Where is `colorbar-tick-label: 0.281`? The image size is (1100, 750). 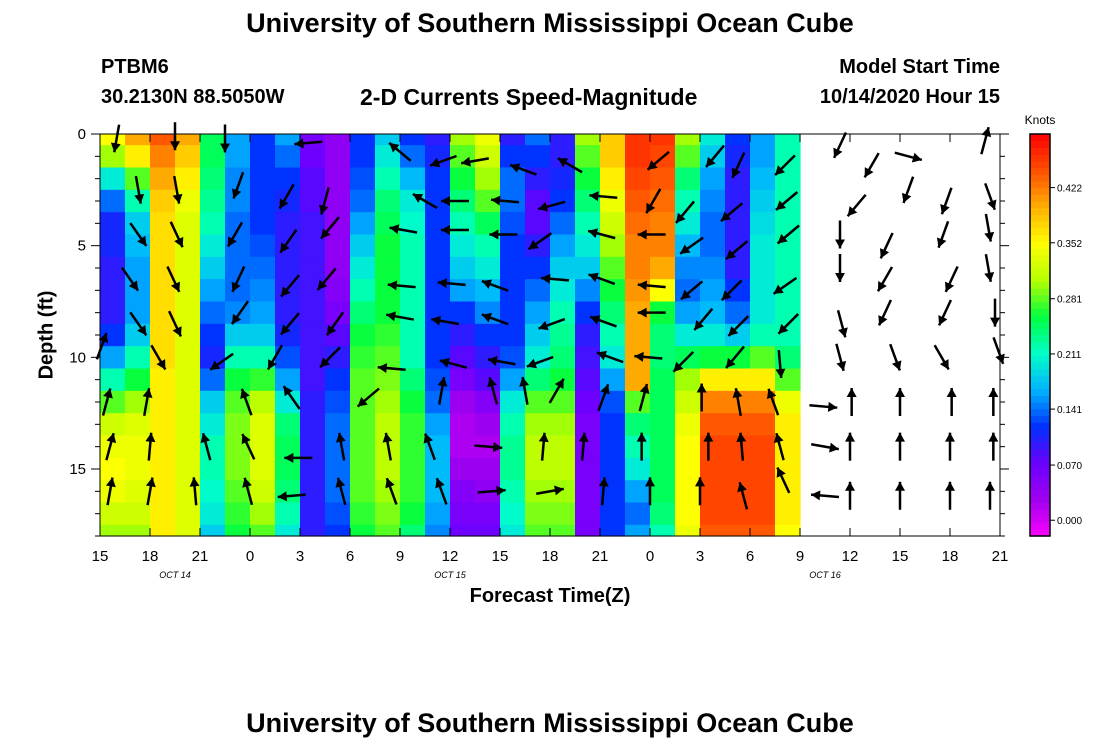 colorbar-tick-label: 0.281 is located at coordinates (1069, 300).